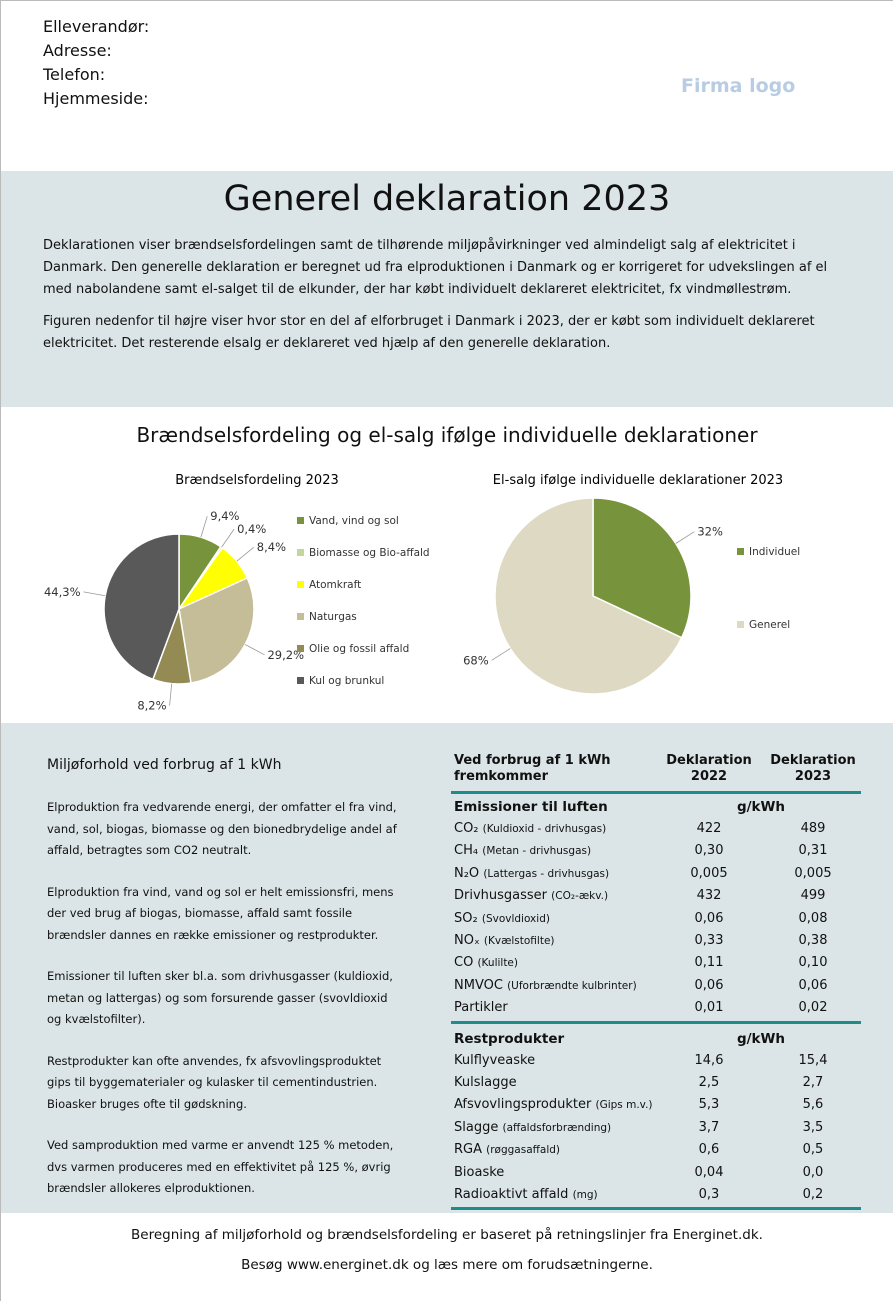 The image size is (893, 1301). Describe the element at coordinates (257, 480) in the screenshot. I see `chart-title: Brændselsfordeling 2023` at that location.